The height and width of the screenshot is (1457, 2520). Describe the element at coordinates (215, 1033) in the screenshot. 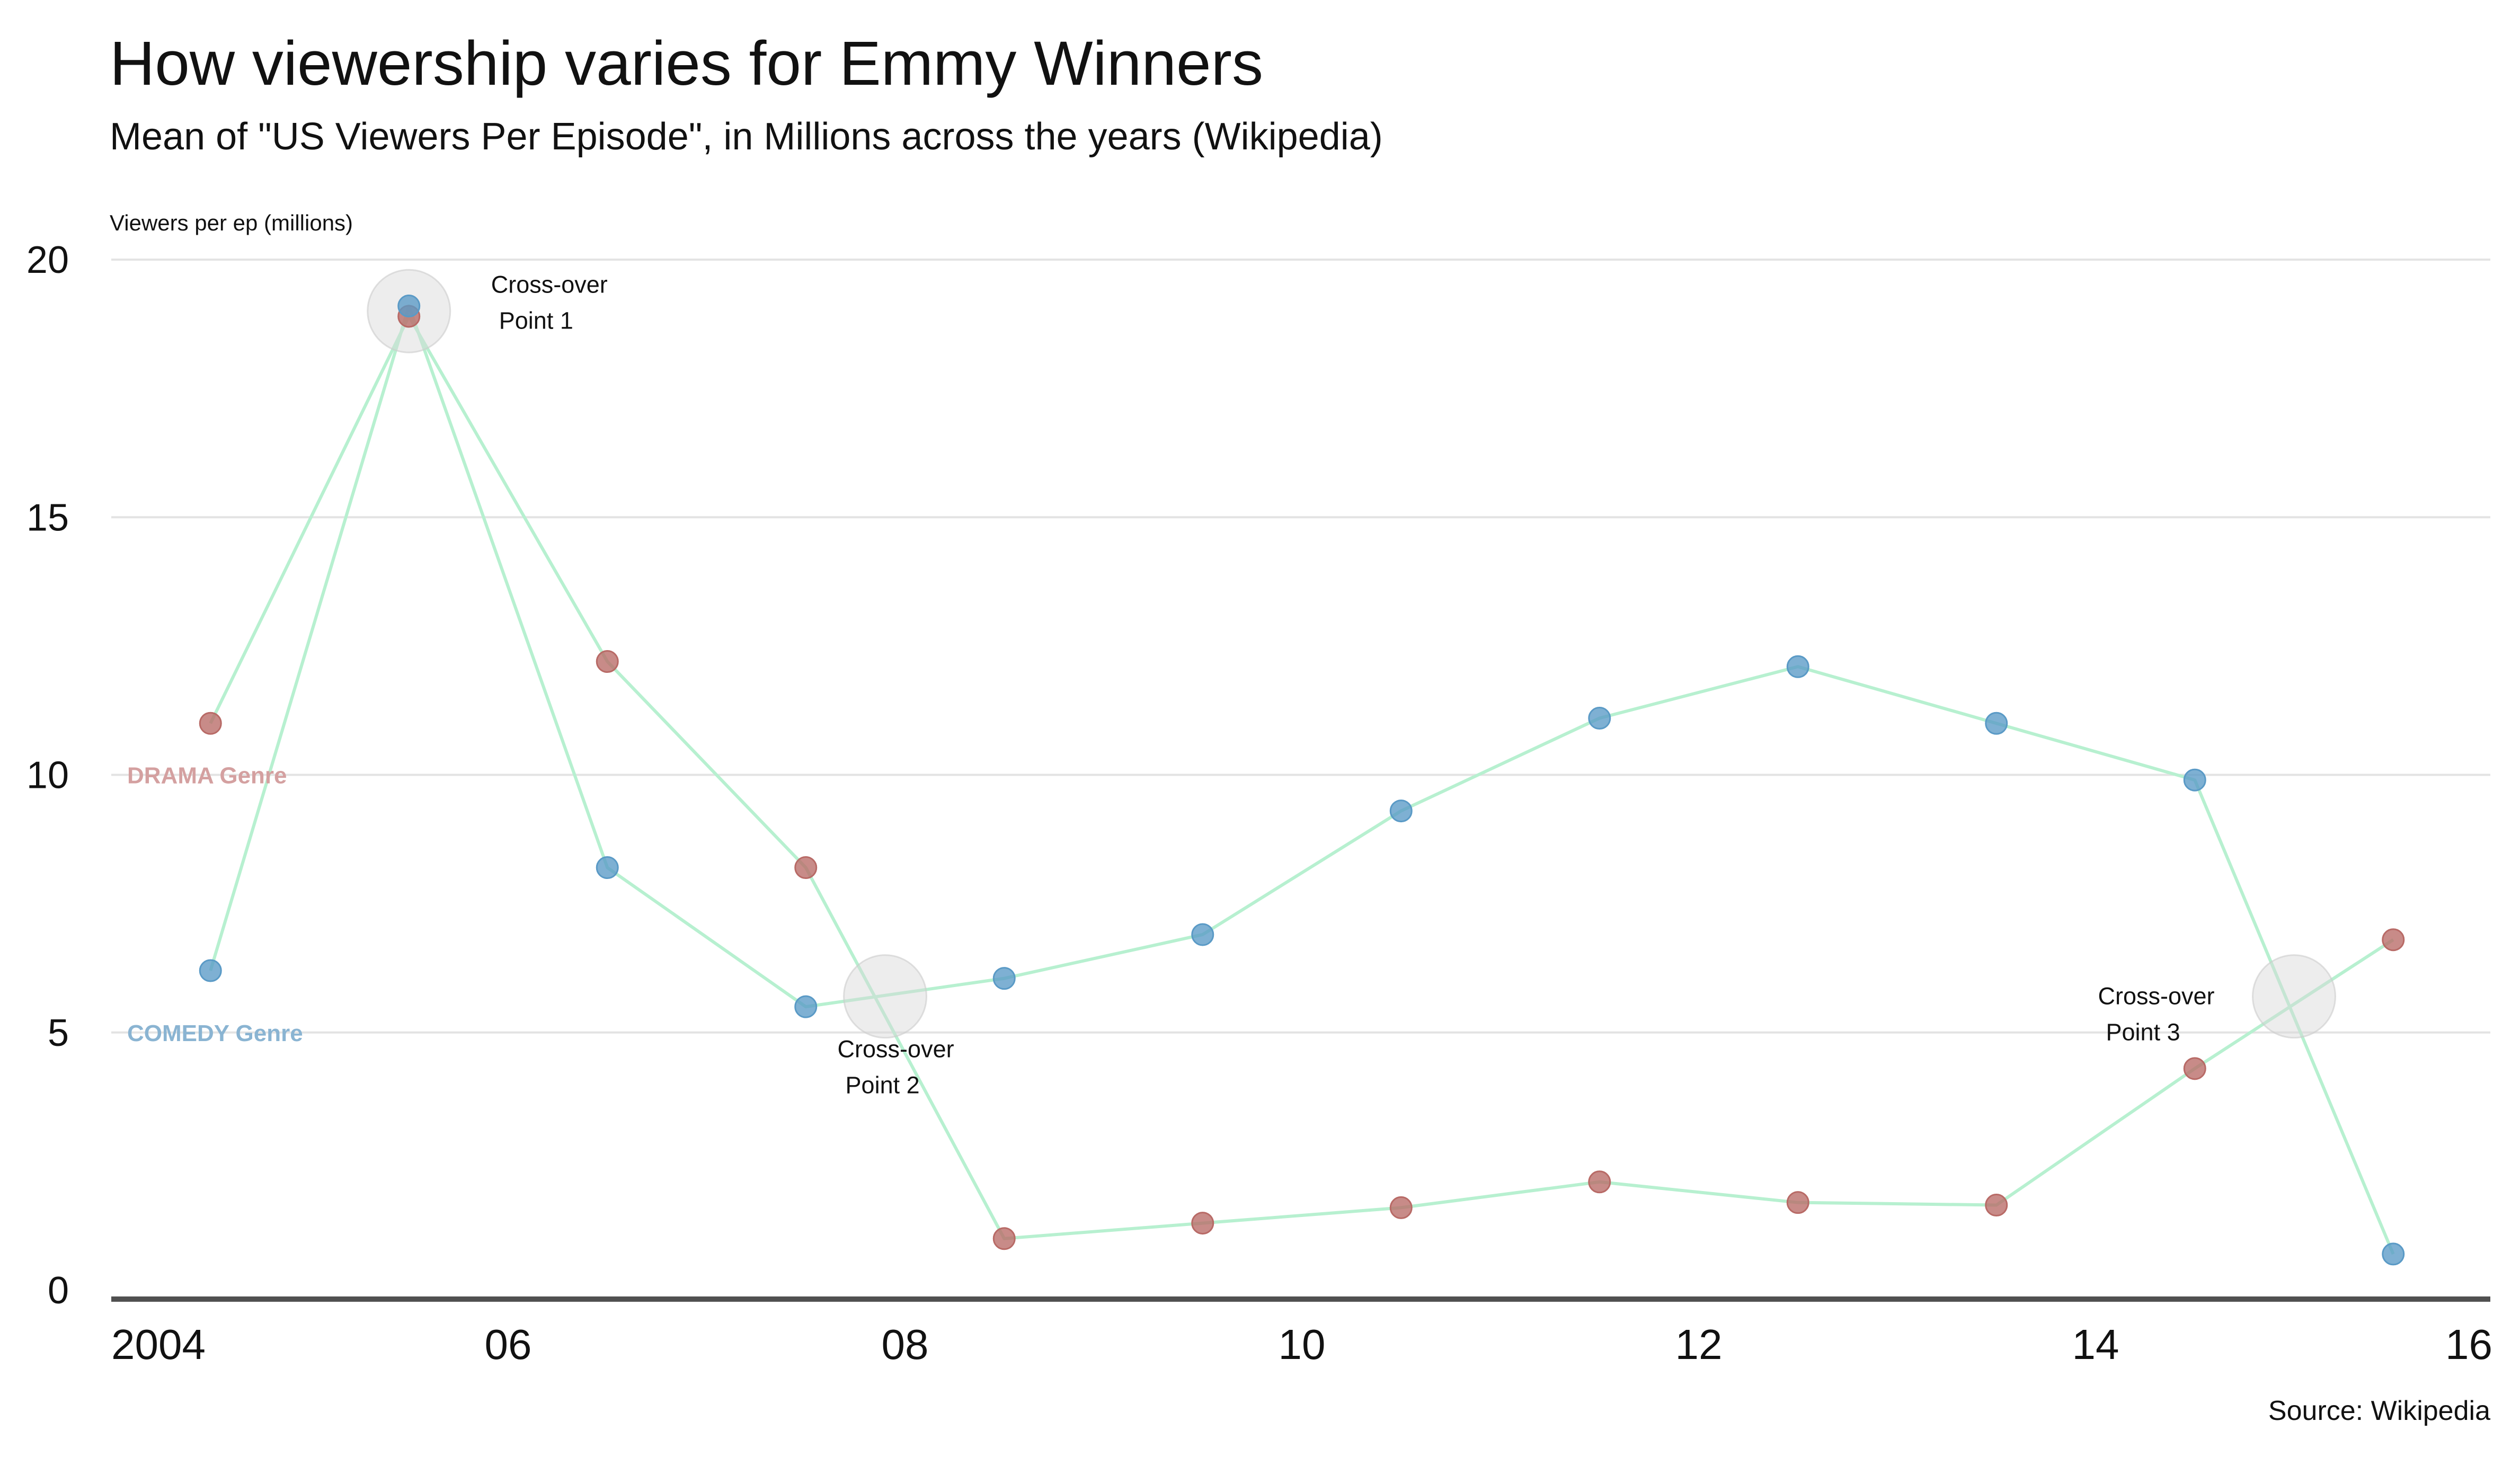

I see `series-label: COMEDY Genre` at that location.